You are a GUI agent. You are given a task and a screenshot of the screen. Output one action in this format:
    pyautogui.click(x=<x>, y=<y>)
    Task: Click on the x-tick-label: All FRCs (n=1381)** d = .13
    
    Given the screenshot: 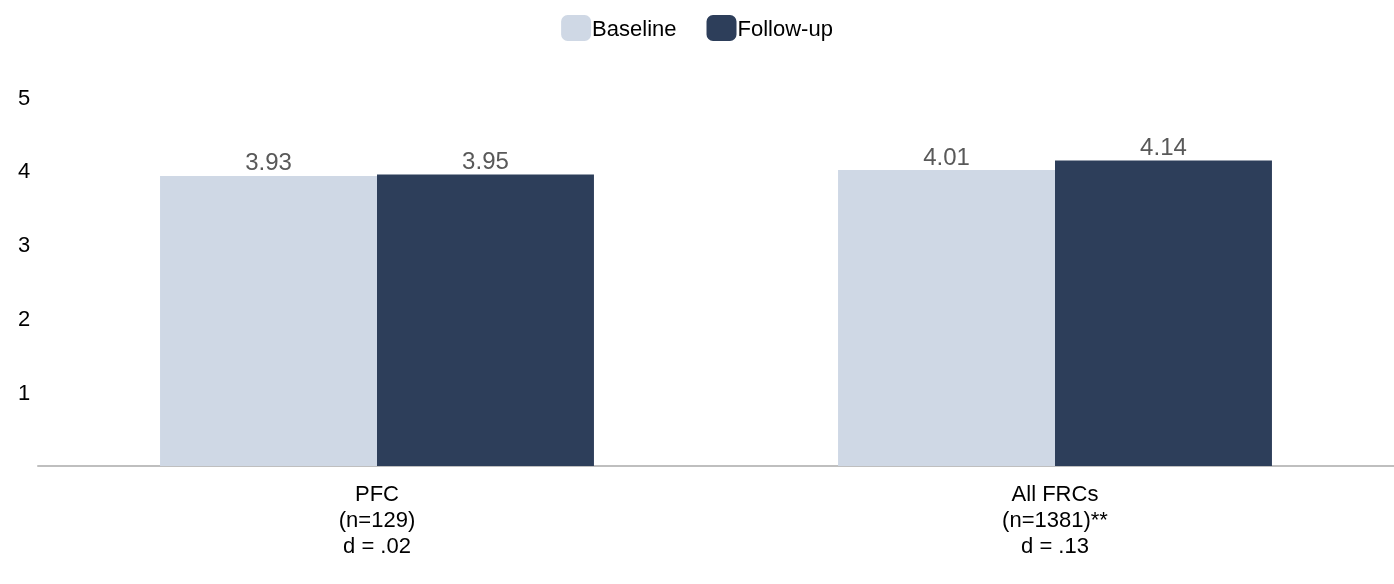 What is the action you would take?
    pyautogui.click(x=1055, y=519)
    